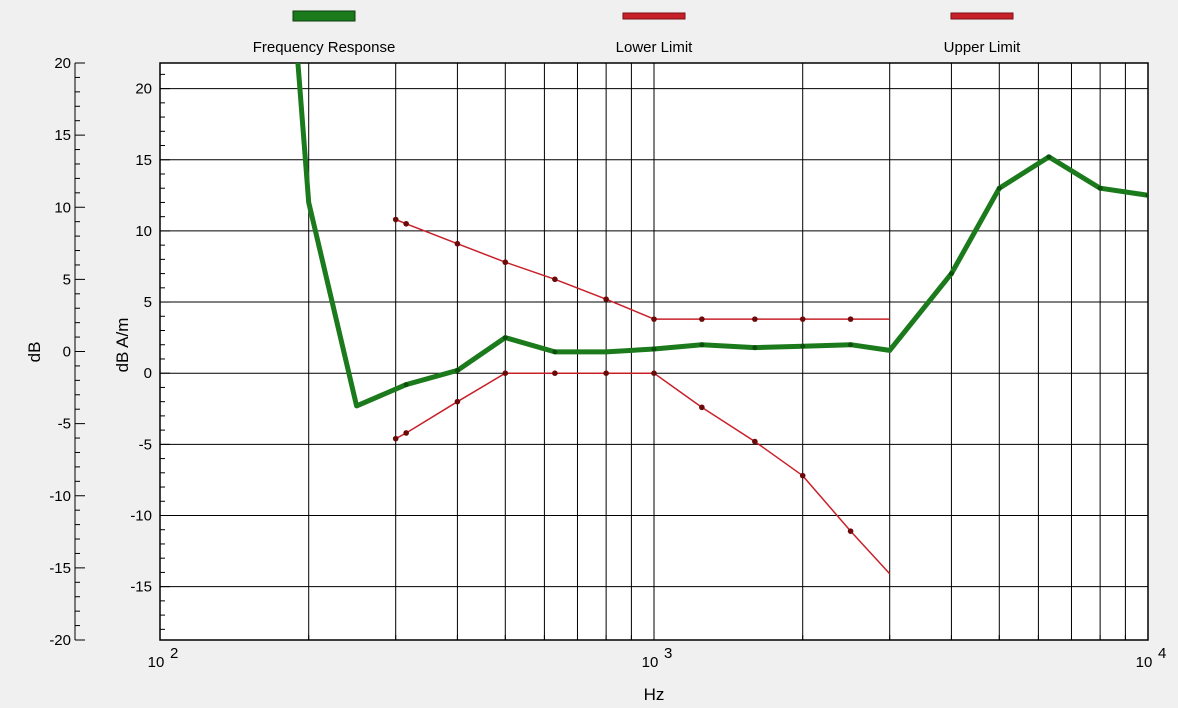 This screenshot has height=708, width=1178. I want to click on series-lower-limit, so click(641, 472).